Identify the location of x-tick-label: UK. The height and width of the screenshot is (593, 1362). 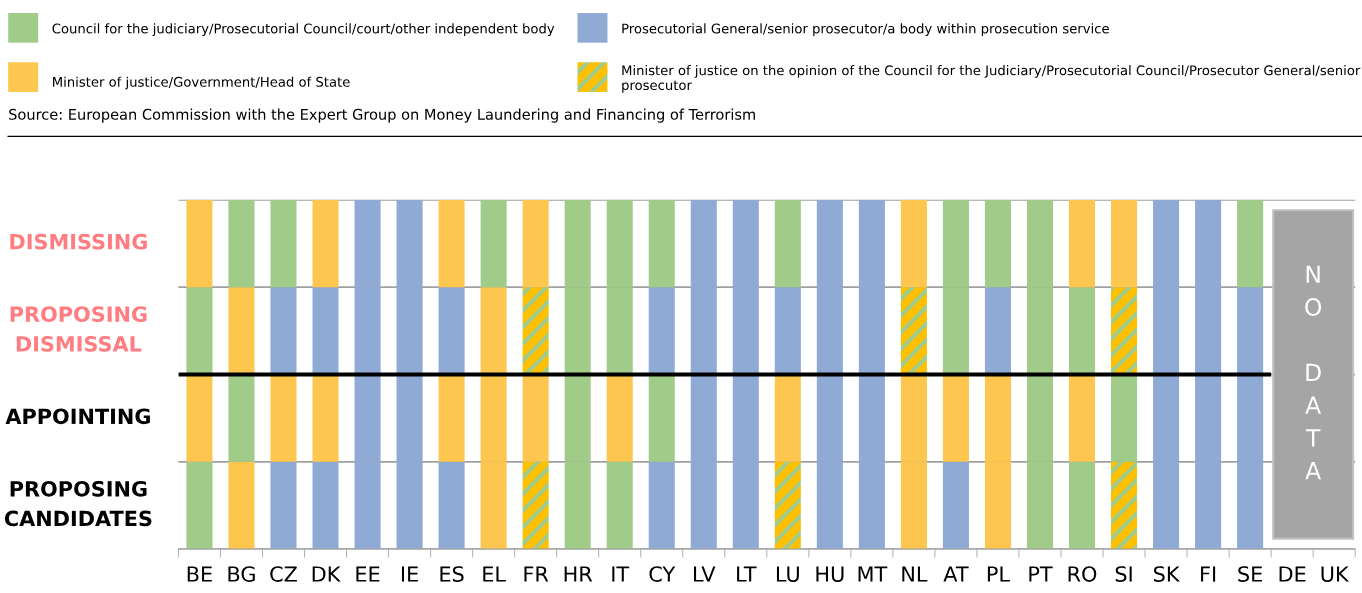
(1335, 574).